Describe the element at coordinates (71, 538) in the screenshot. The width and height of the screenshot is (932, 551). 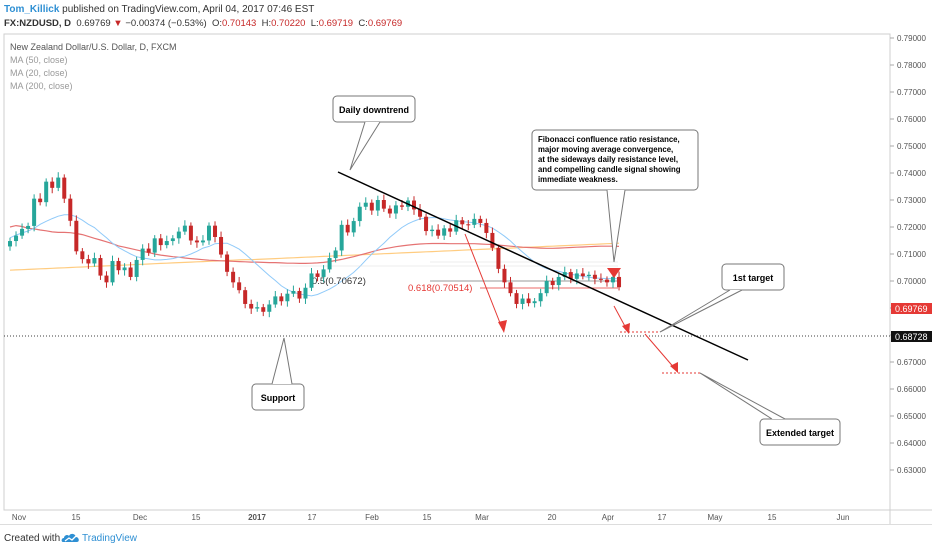
I see `tradingview-logo-icon` at that location.